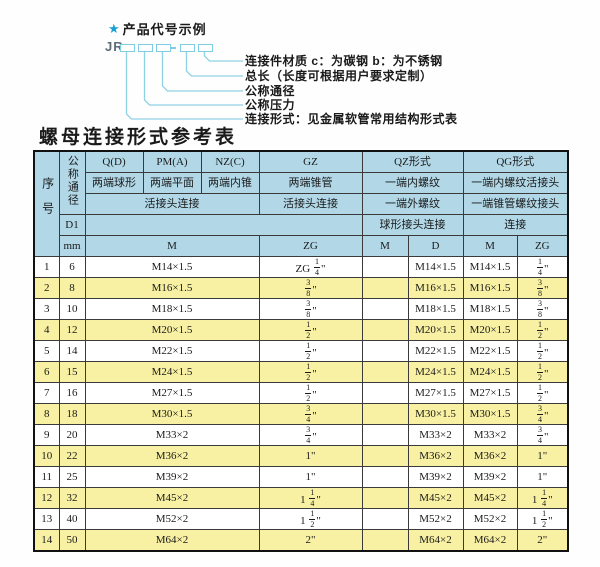 The width and height of the screenshot is (600, 567). What do you see at coordinates (301, 519) in the screenshot?
I see `table-row: 13 40 M52×2 1 1 2 " M52×2 M52×2 1 1 2 "` at bounding box center [301, 519].